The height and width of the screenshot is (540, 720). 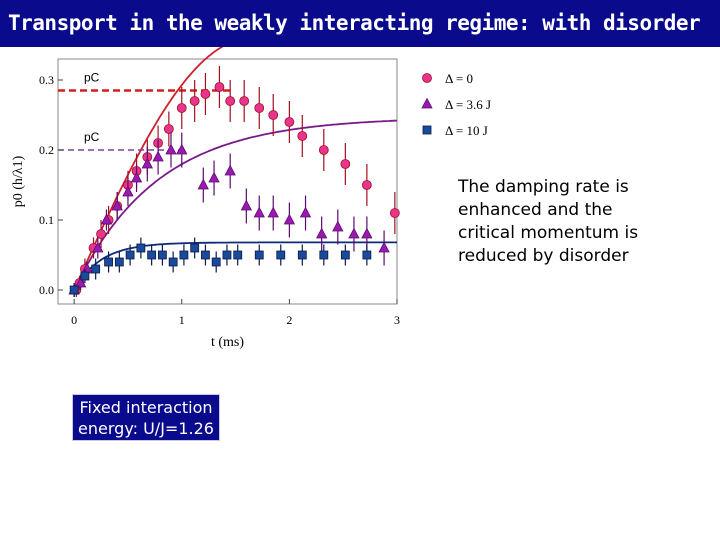 I want to click on legend-label: Δ = 0, so click(x=459, y=78).